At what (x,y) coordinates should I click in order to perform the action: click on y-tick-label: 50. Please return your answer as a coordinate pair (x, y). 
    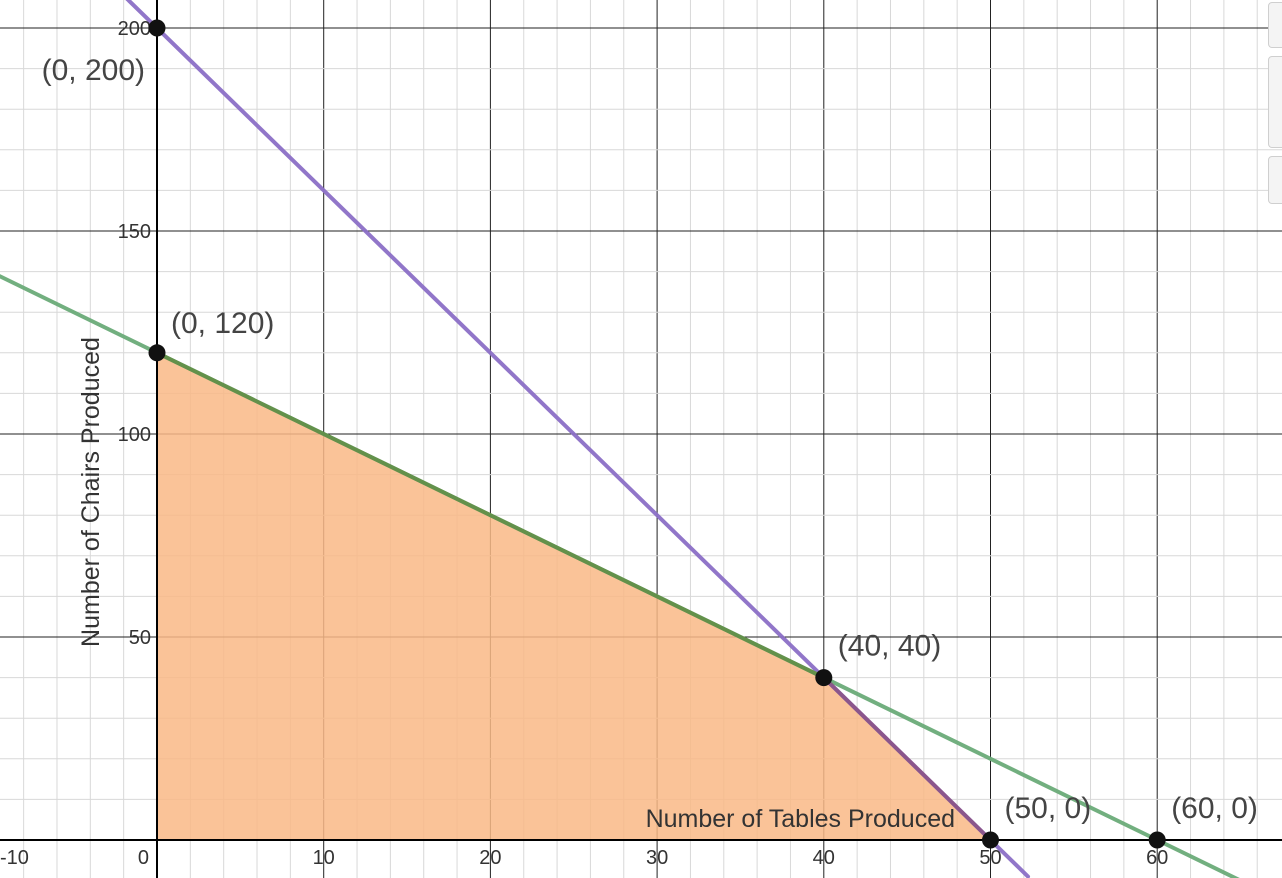
    Looking at the image, I should click on (140, 638).